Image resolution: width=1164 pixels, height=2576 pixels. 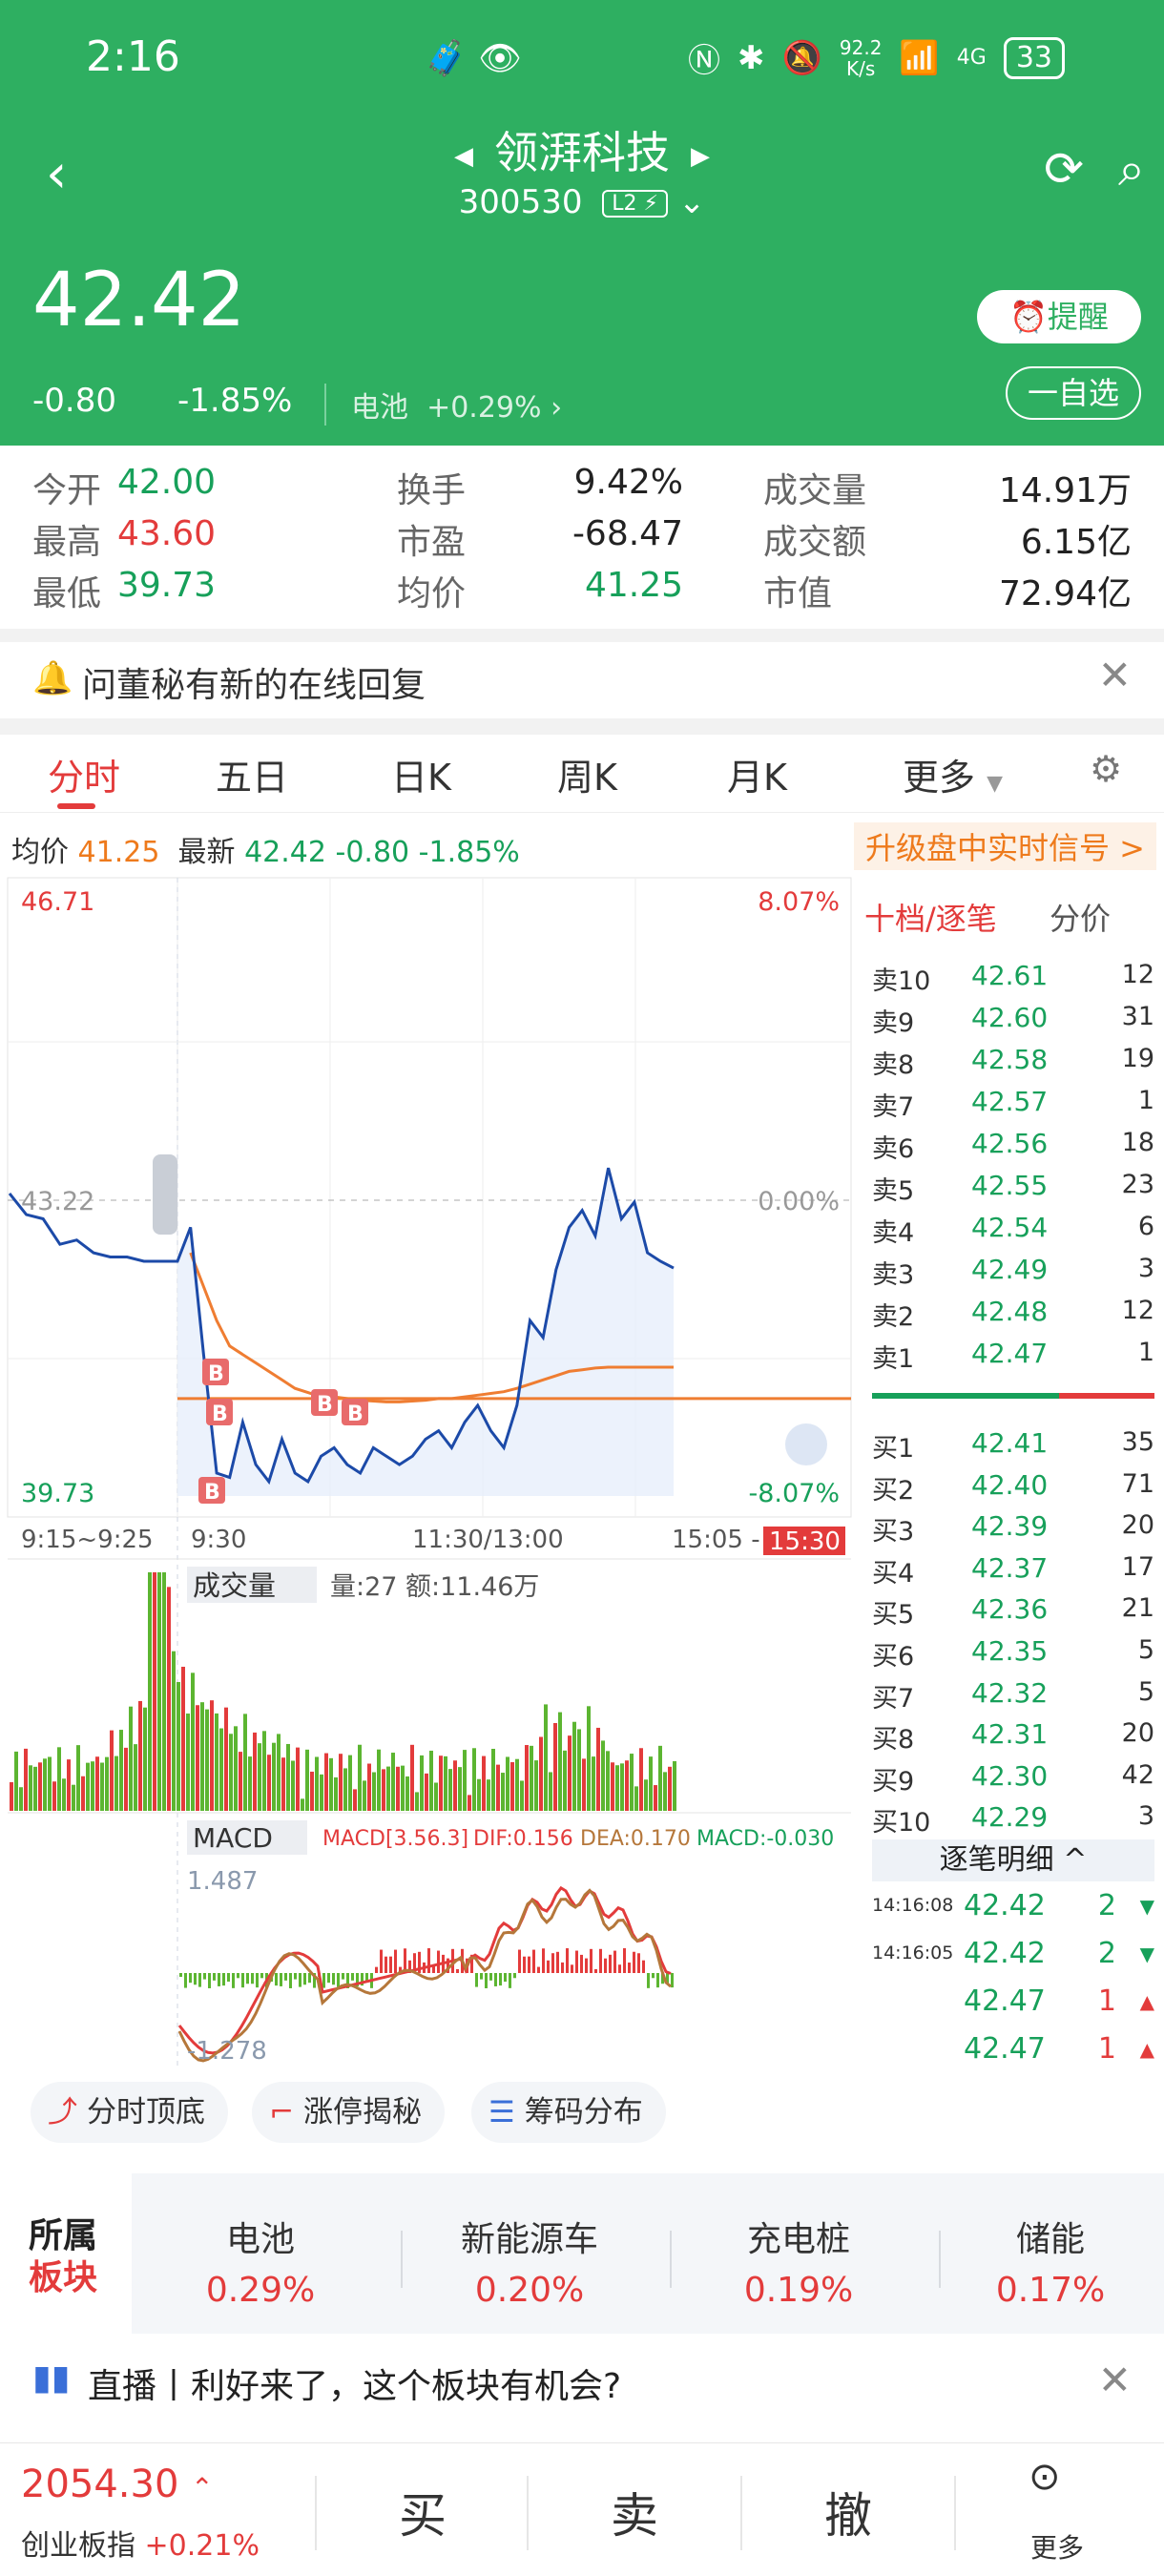 I want to click on book-row: 买6 42.35 5, so click(x=1013, y=1656).